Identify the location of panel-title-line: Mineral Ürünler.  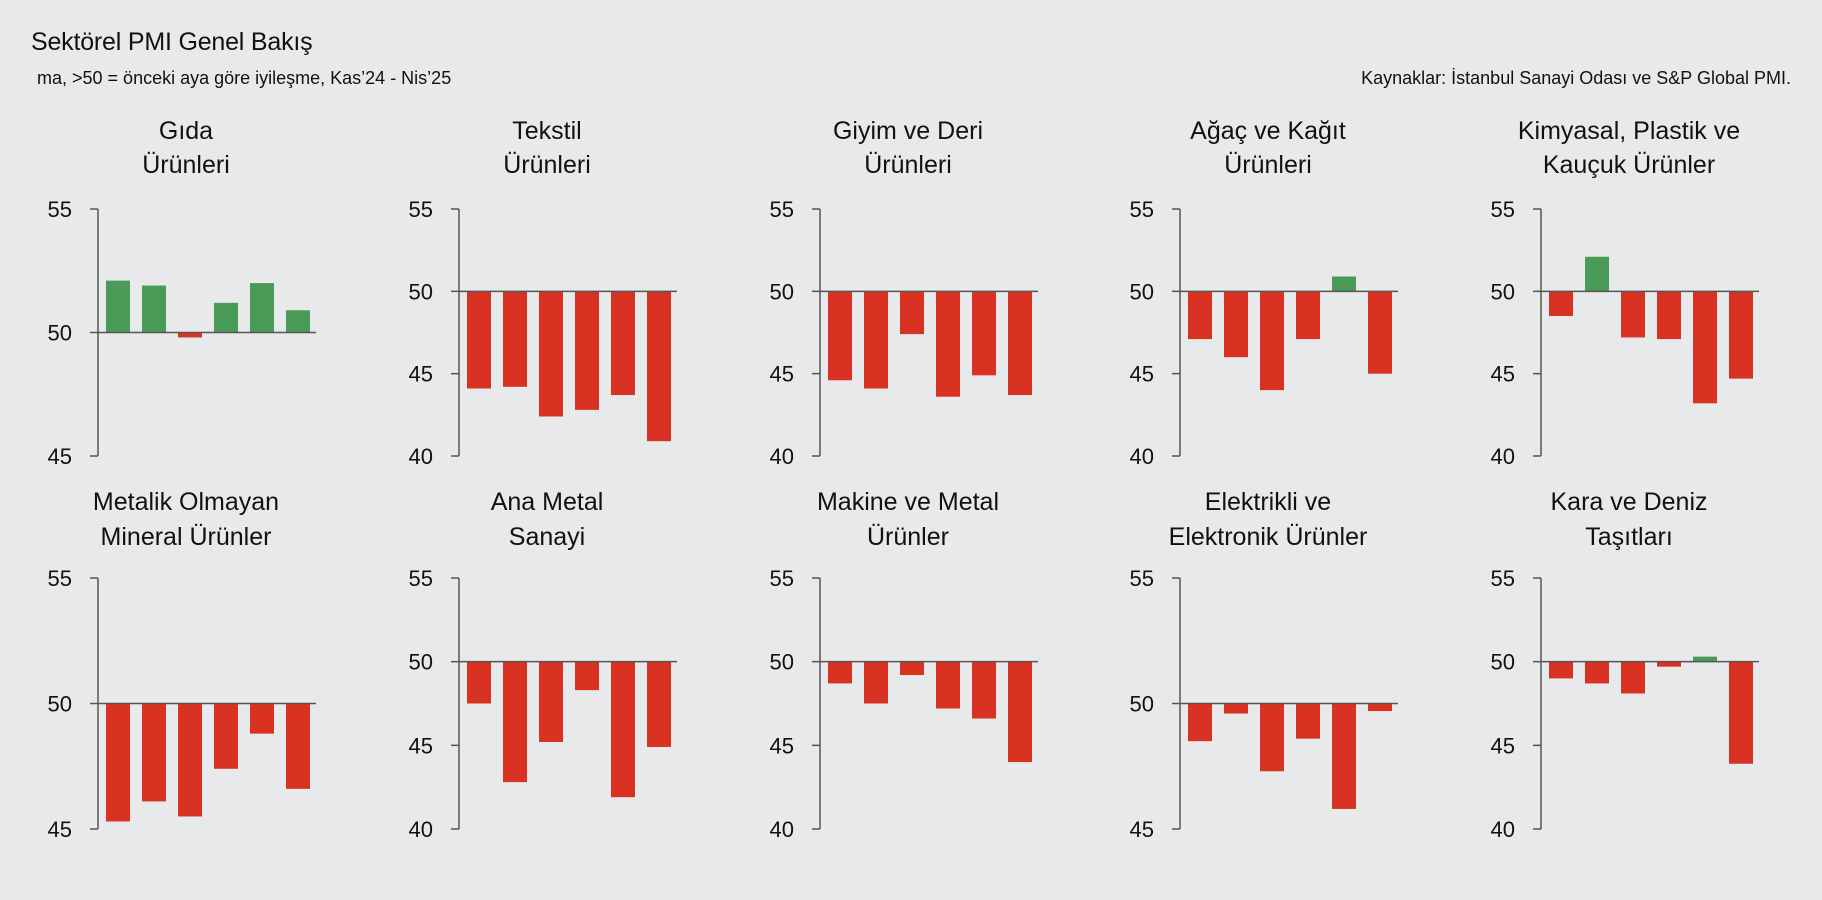
(186, 537).